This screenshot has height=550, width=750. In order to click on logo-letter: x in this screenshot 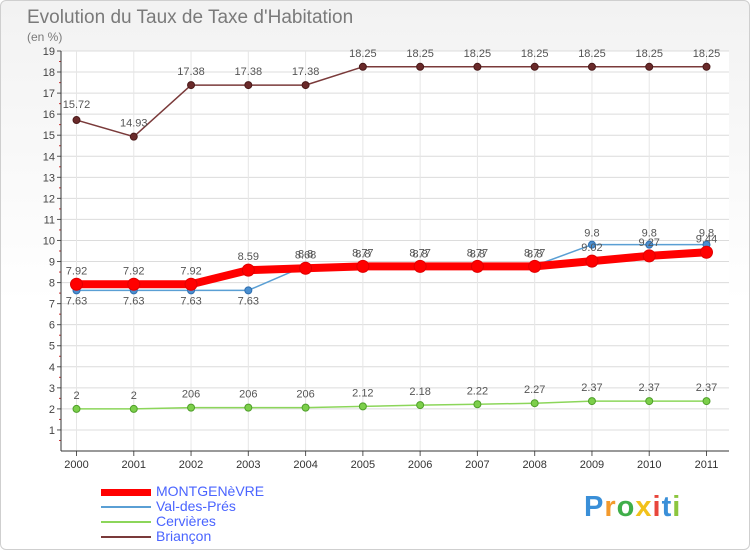, I will do `click(644, 507)`.